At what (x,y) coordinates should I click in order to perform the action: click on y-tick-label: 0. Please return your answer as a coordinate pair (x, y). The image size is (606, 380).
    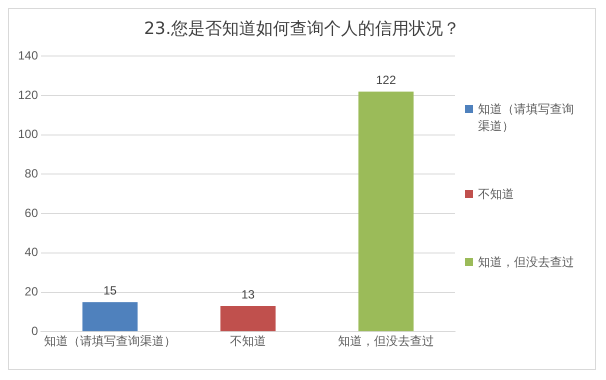
    Looking at the image, I should click on (34, 331).